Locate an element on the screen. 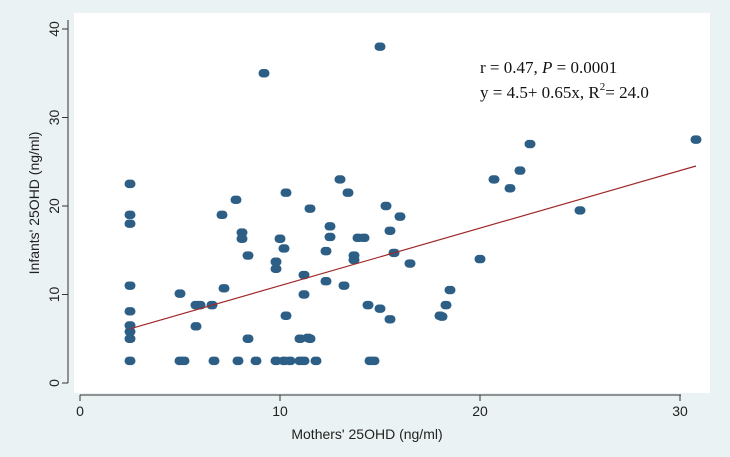 The height and width of the screenshot is (457, 730). annotation-background is located at coordinates (585, 82).